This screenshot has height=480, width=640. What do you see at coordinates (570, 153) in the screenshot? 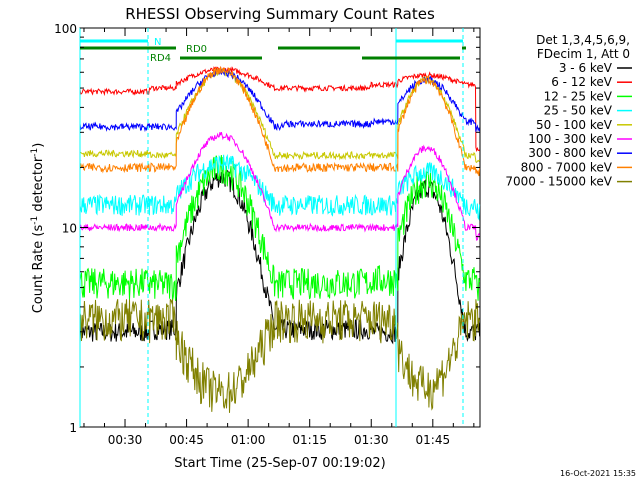
I see `legend-entry-label: 300 - 800 keV` at bounding box center [570, 153].